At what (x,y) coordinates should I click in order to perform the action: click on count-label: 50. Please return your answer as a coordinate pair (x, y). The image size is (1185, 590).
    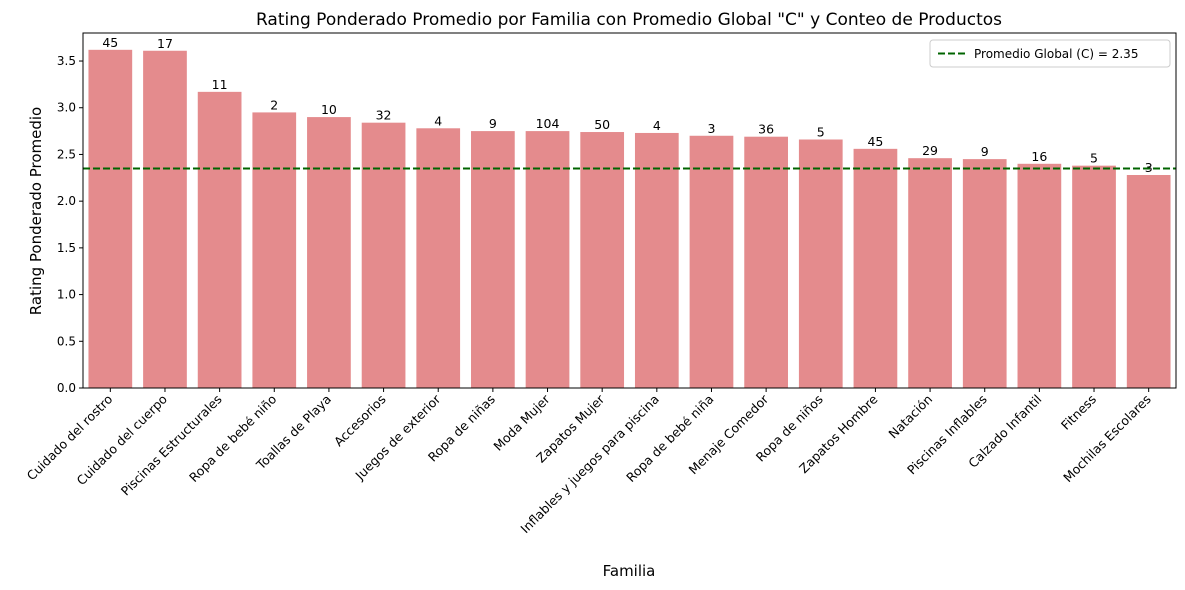
    Looking at the image, I should click on (602, 124).